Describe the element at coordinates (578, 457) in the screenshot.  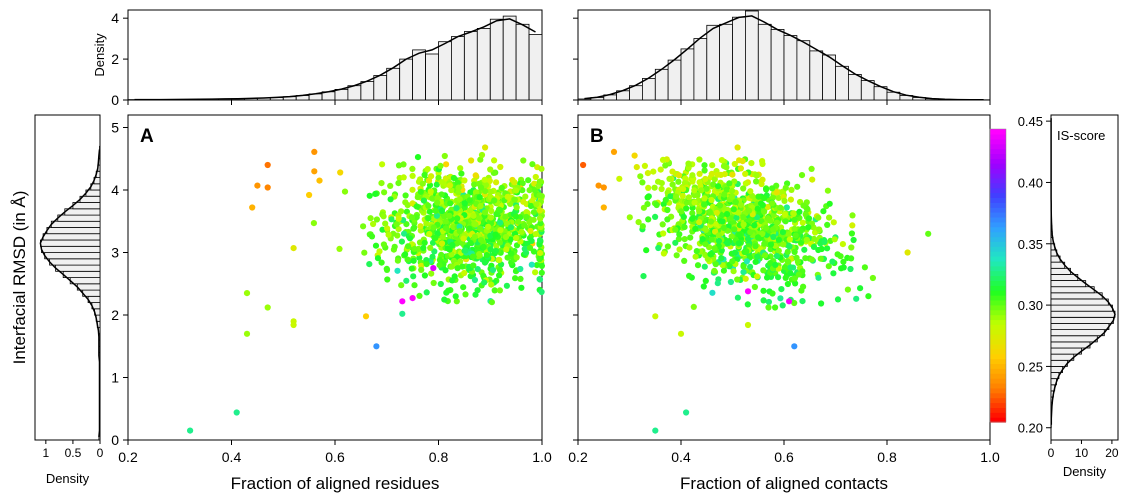
I see `scatter-panel-b-x-tick-label: 0.2` at that location.